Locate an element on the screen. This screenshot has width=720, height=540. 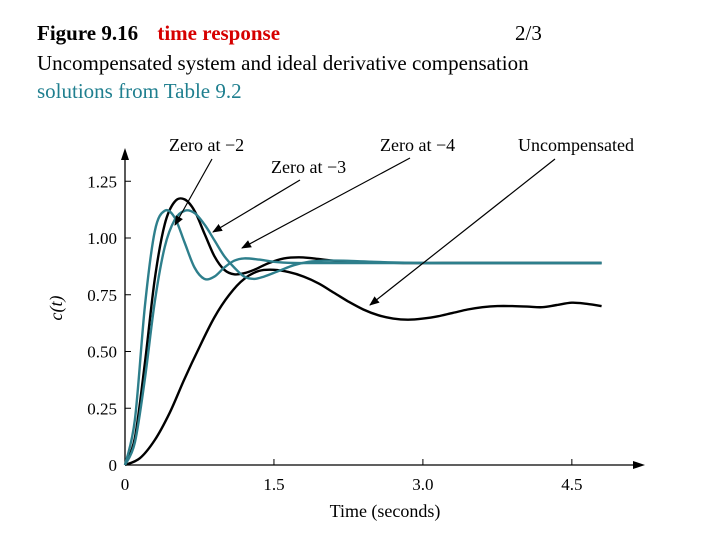
annotation-label-uncompensated: Uncompensated is located at coordinates (576, 145).